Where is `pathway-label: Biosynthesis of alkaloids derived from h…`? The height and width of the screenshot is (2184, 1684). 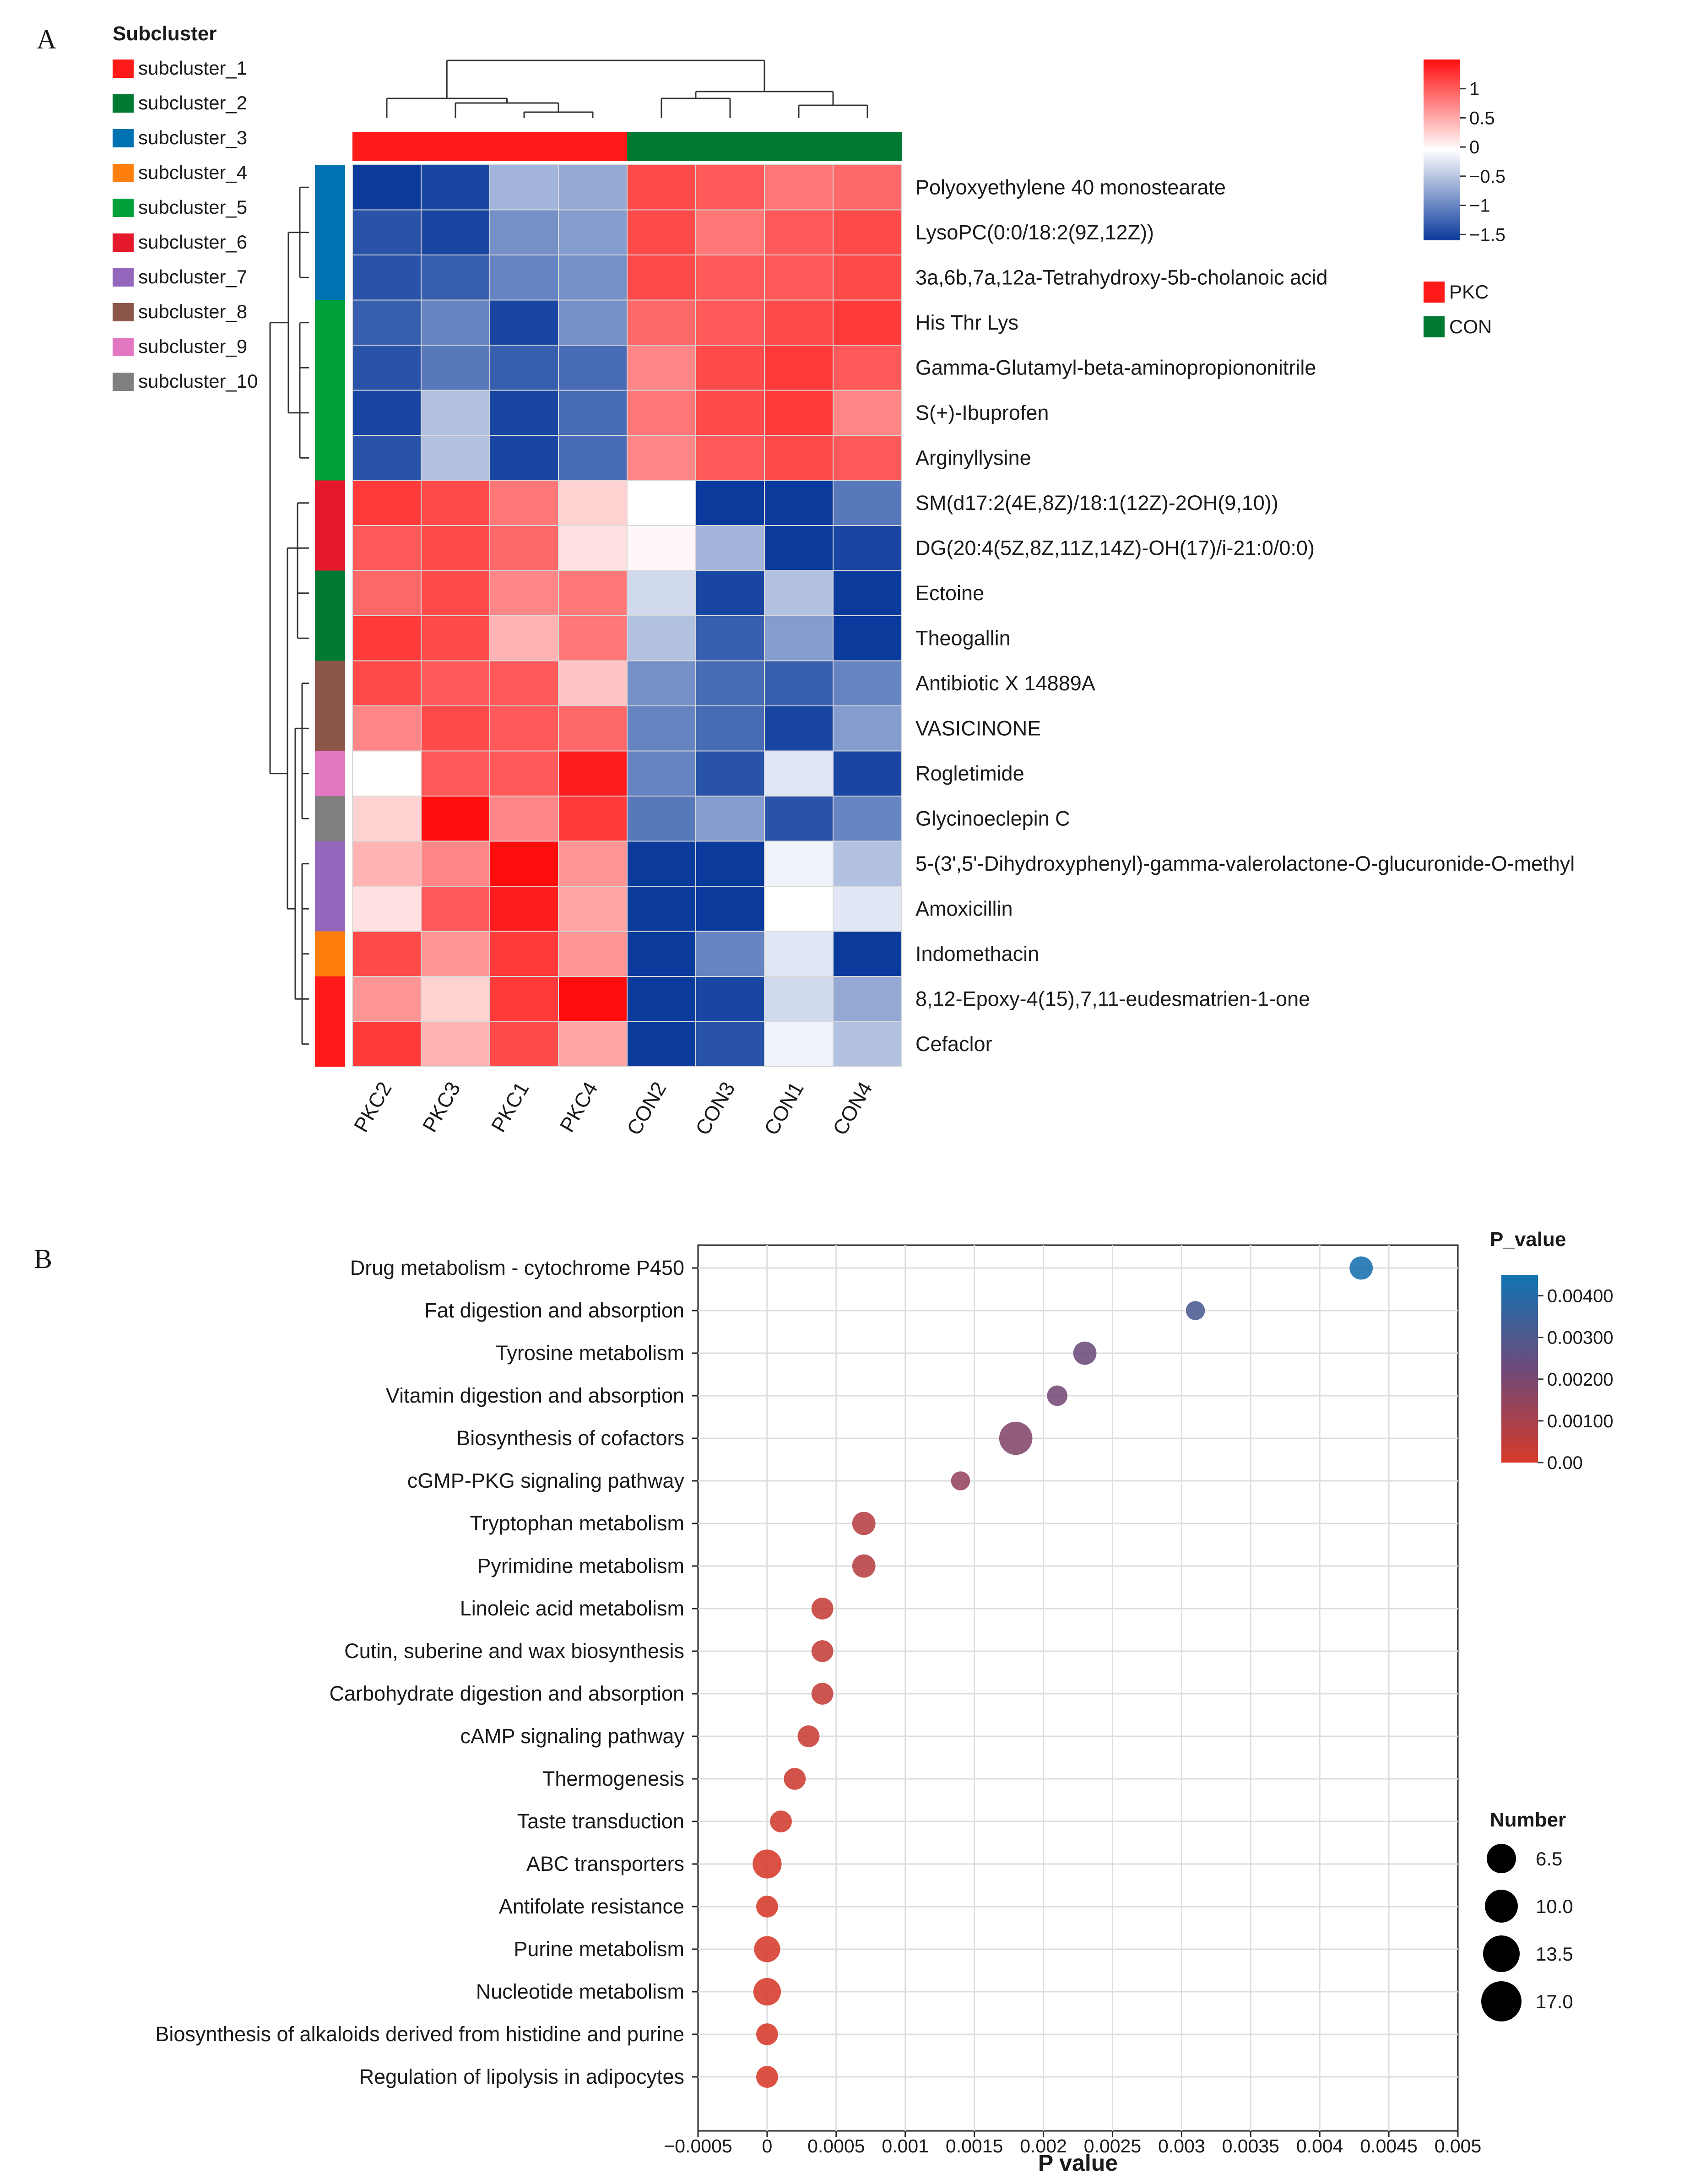 pathway-label: Biosynthesis of alkaloids derived from h… is located at coordinates (419, 2034).